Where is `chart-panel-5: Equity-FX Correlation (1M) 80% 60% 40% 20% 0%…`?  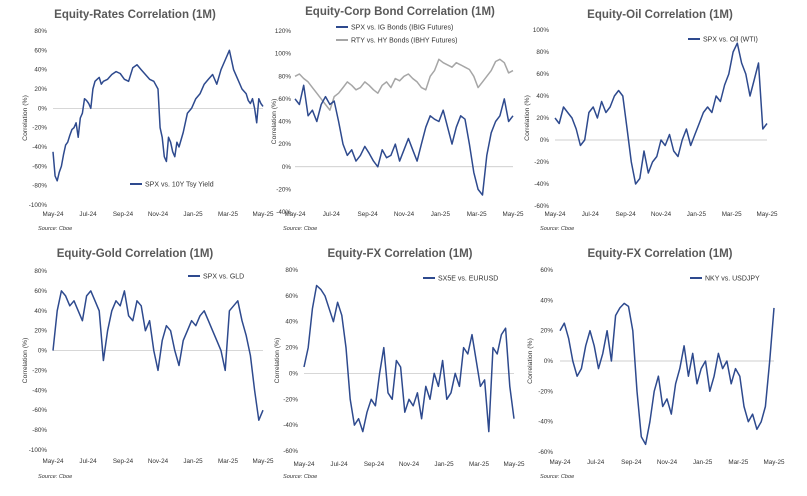
chart-panel-5: Equity-FX Correlation (1M) 80% 60% 40% 20% 0%… is located at coordinates (399, 364).